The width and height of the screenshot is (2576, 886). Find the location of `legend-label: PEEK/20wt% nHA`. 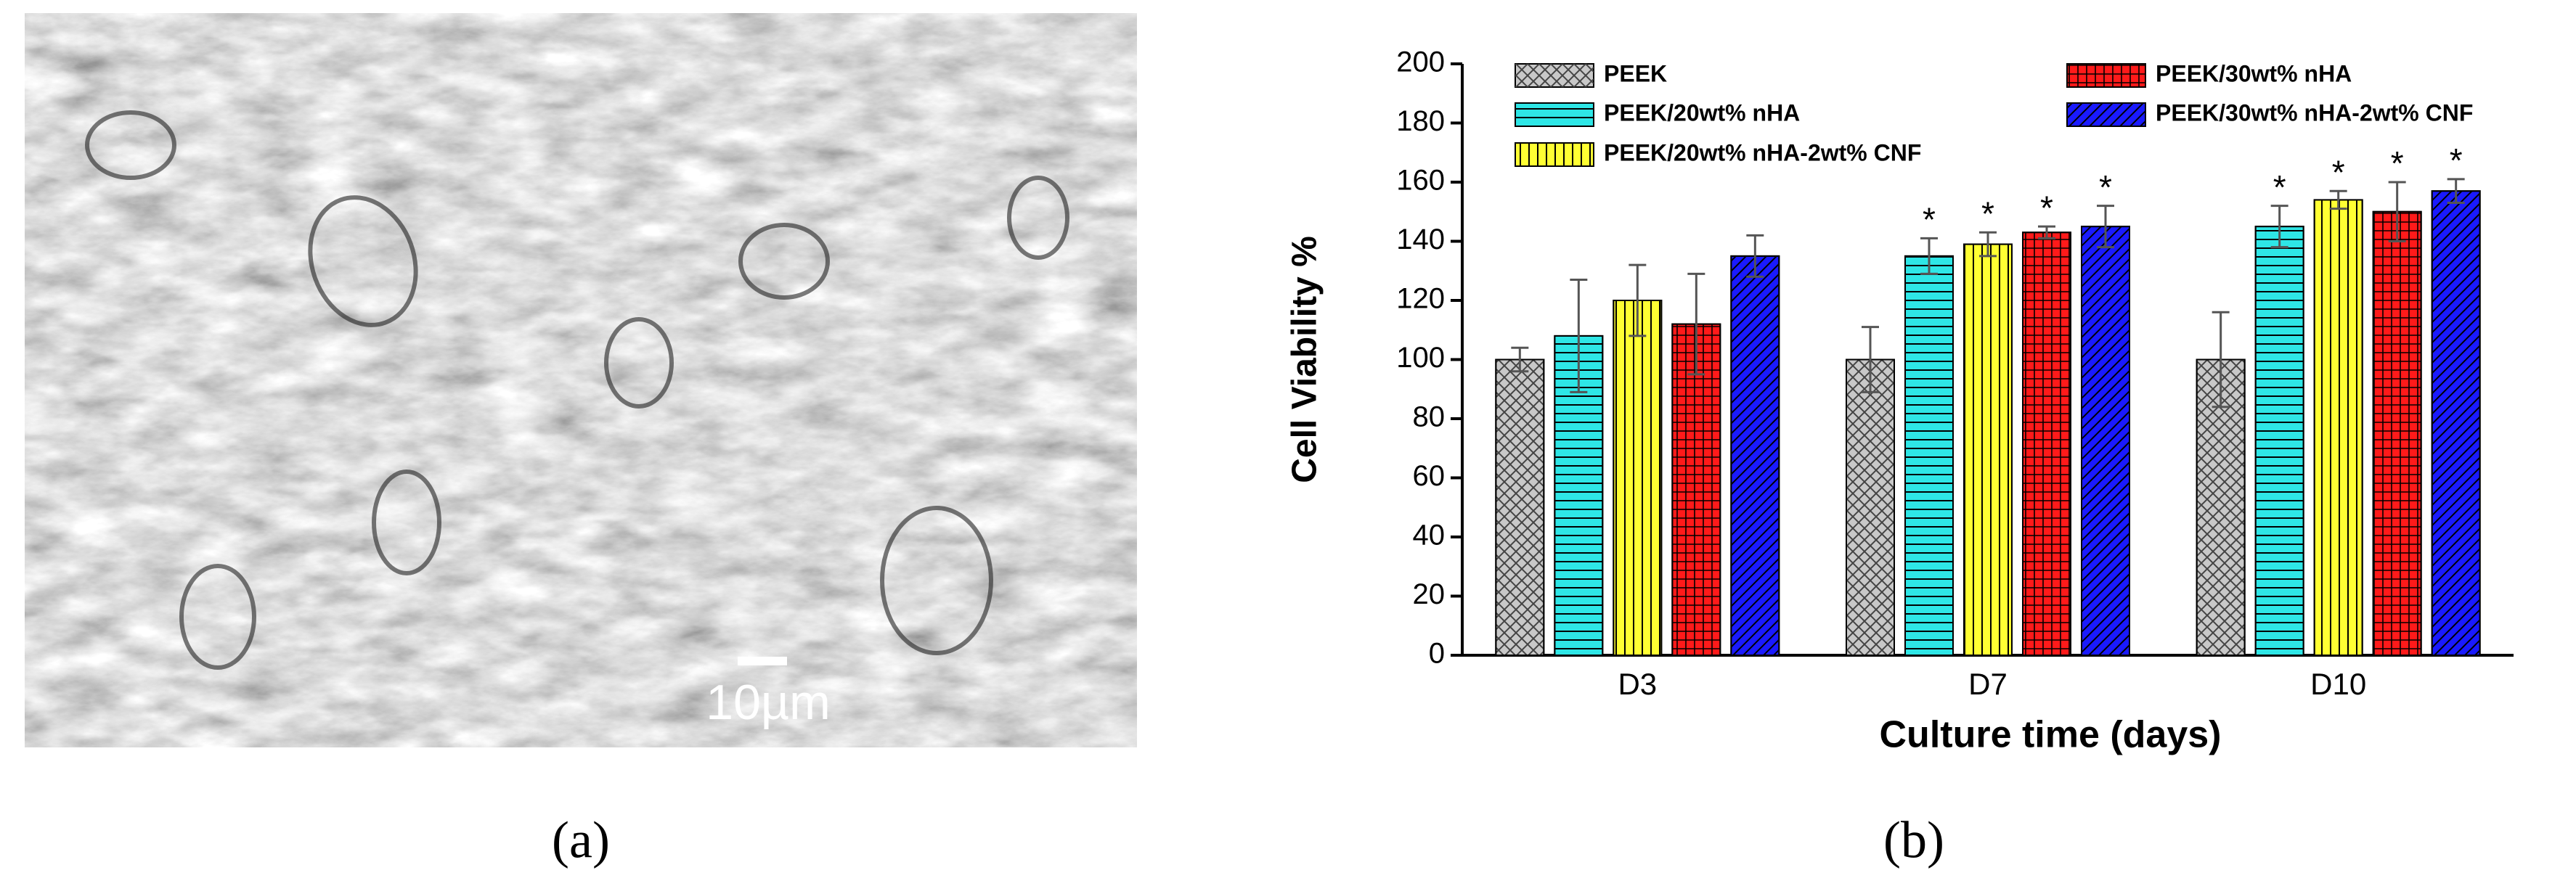

legend-label: PEEK/20wt% nHA is located at coordinates (1702, 112).